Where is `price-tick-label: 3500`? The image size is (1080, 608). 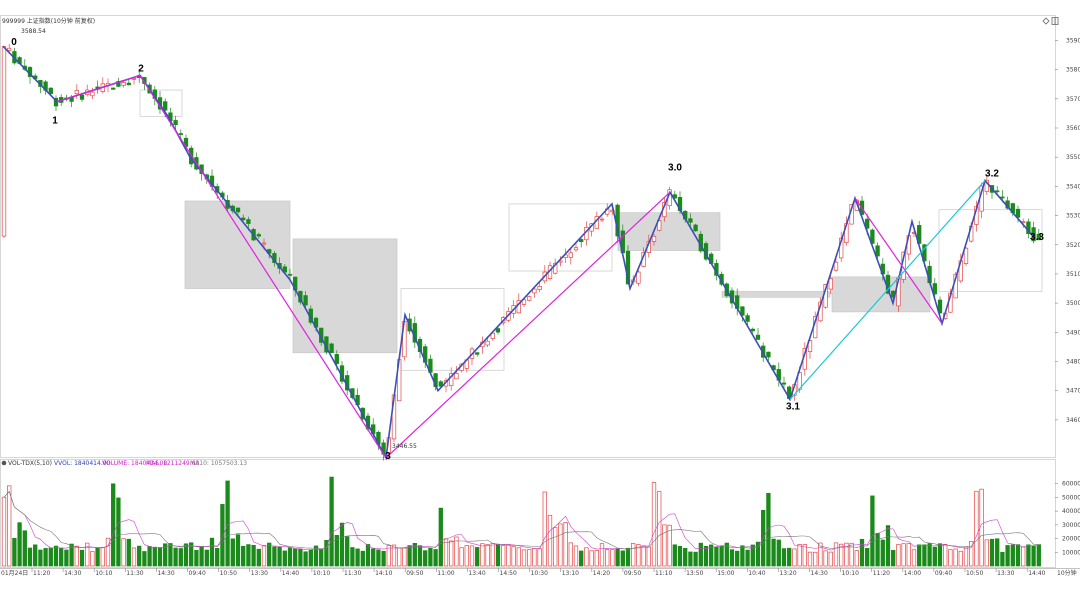 price-tick-label: 3500 is located at coordinates (1073, 303).